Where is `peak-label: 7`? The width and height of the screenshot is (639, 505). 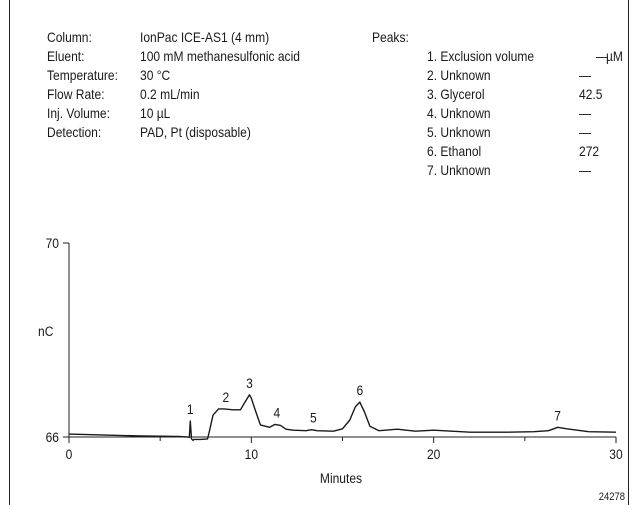 peak-label: 7 is located at coordinates (557, 415).